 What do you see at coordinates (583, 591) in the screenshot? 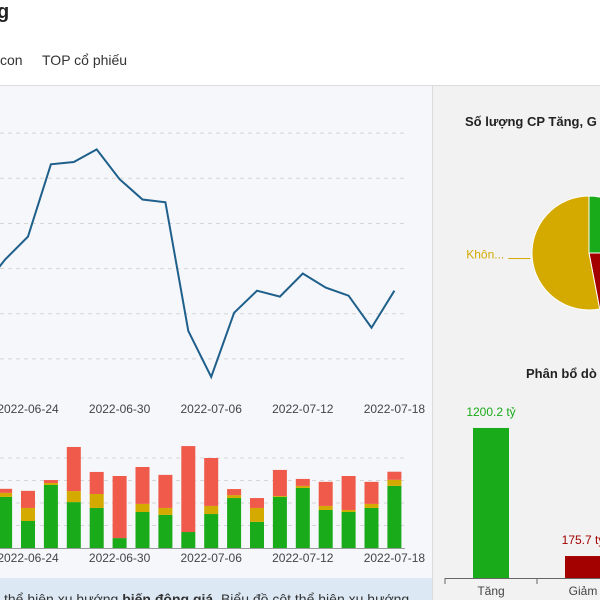
I see `x-tick-label: Giảm` at bounding box center [583, 591].